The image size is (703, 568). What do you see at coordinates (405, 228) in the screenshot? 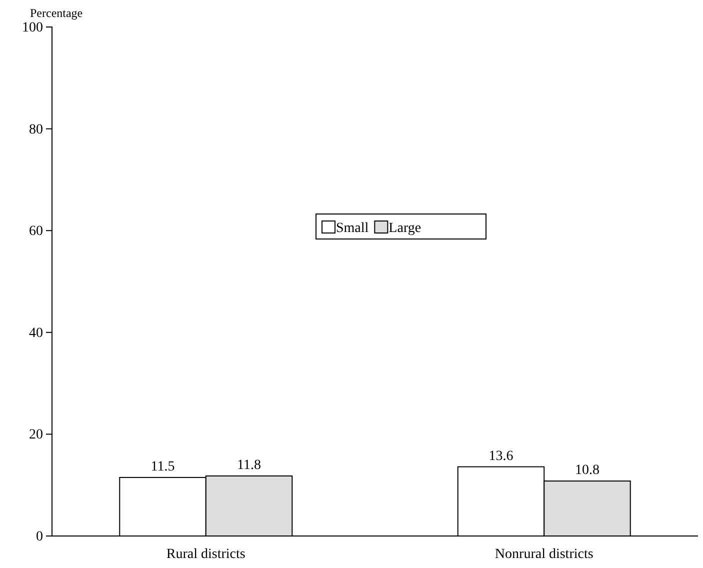
I see `legend-label: Large` at bounding box center [405, 228].